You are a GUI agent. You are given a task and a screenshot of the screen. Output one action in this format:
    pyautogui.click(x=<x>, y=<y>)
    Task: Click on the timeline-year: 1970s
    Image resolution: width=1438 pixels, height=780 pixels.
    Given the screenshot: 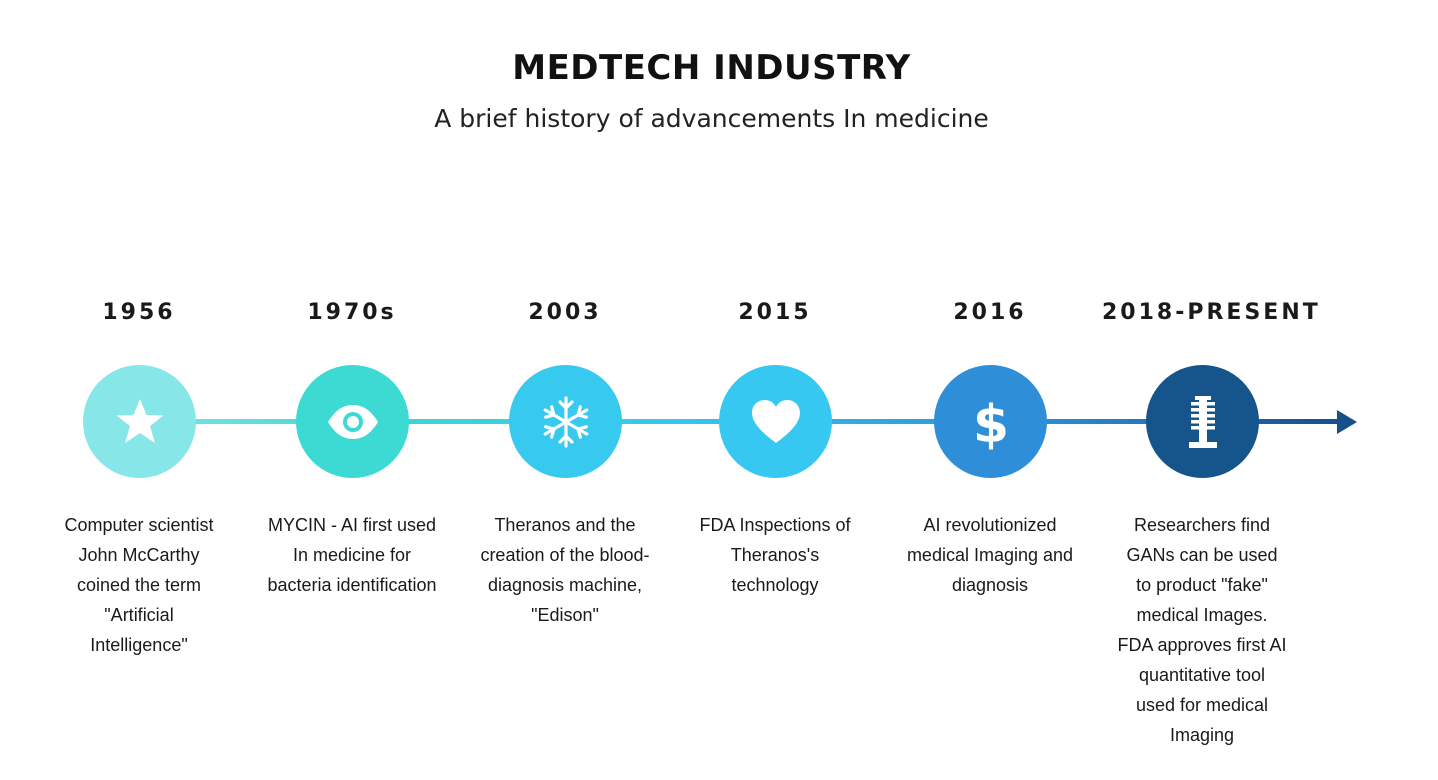 What is the action you would take?
    pyautogui.click(x=352, y=312)
    